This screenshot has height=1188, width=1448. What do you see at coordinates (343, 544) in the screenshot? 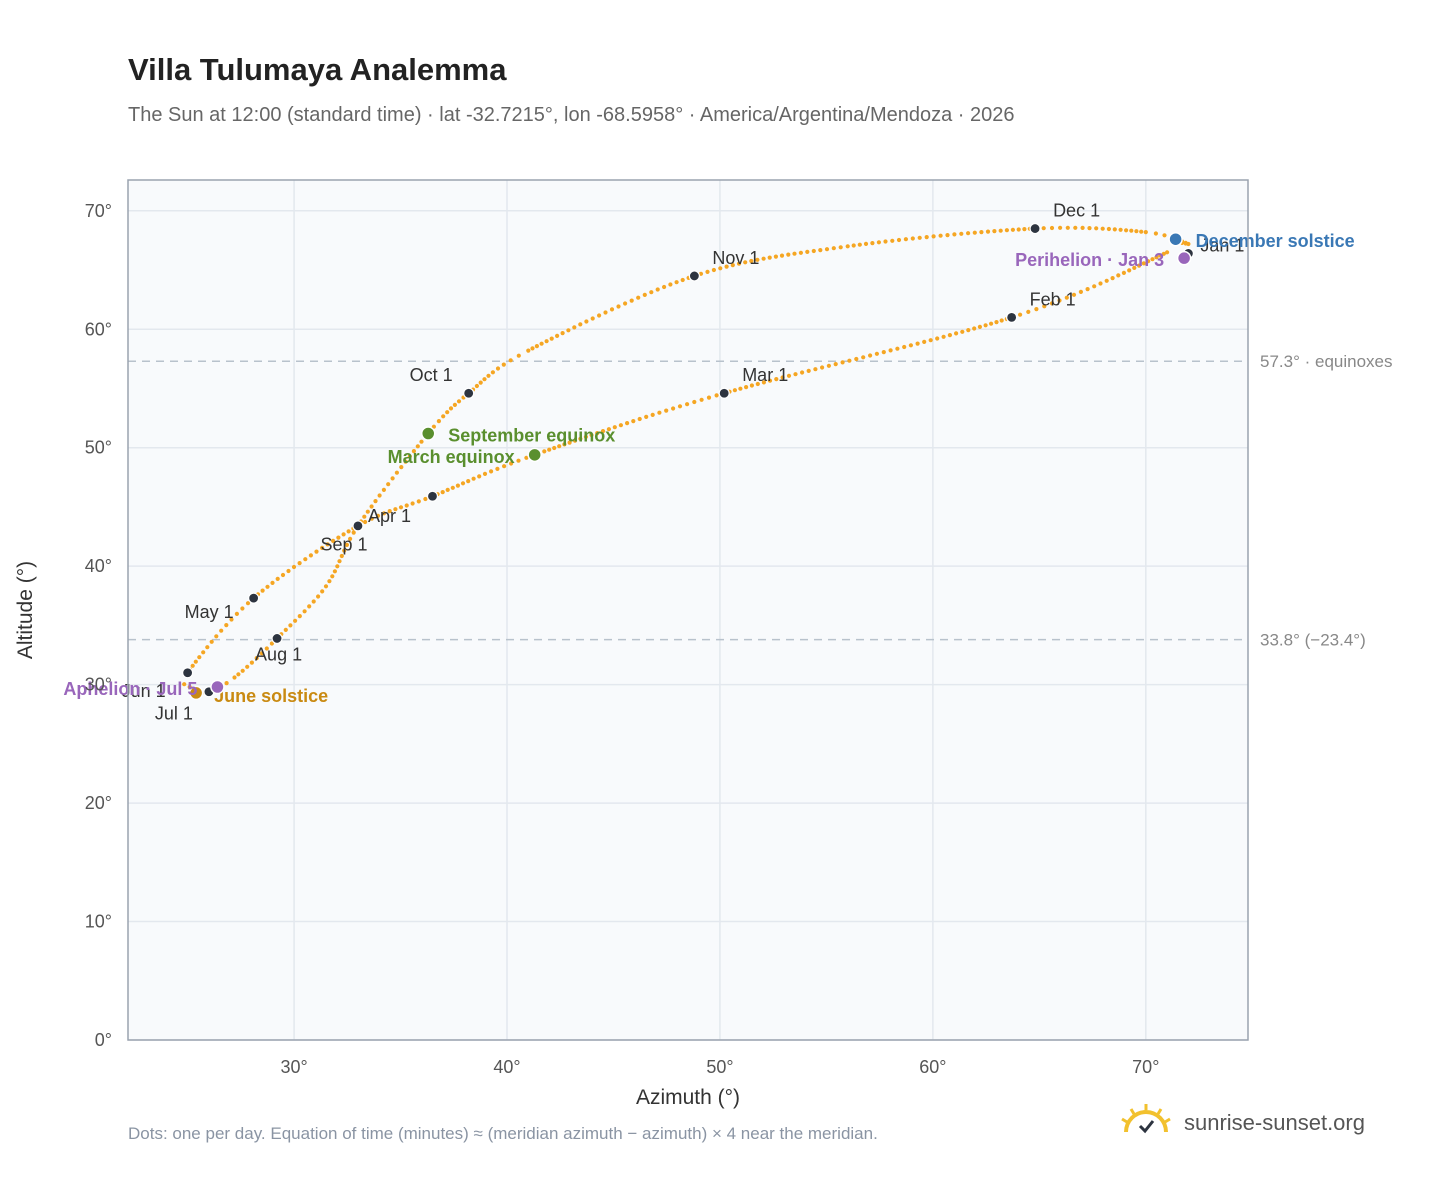
I see `month-label: Sep 1` at bounding box center [343, 544].